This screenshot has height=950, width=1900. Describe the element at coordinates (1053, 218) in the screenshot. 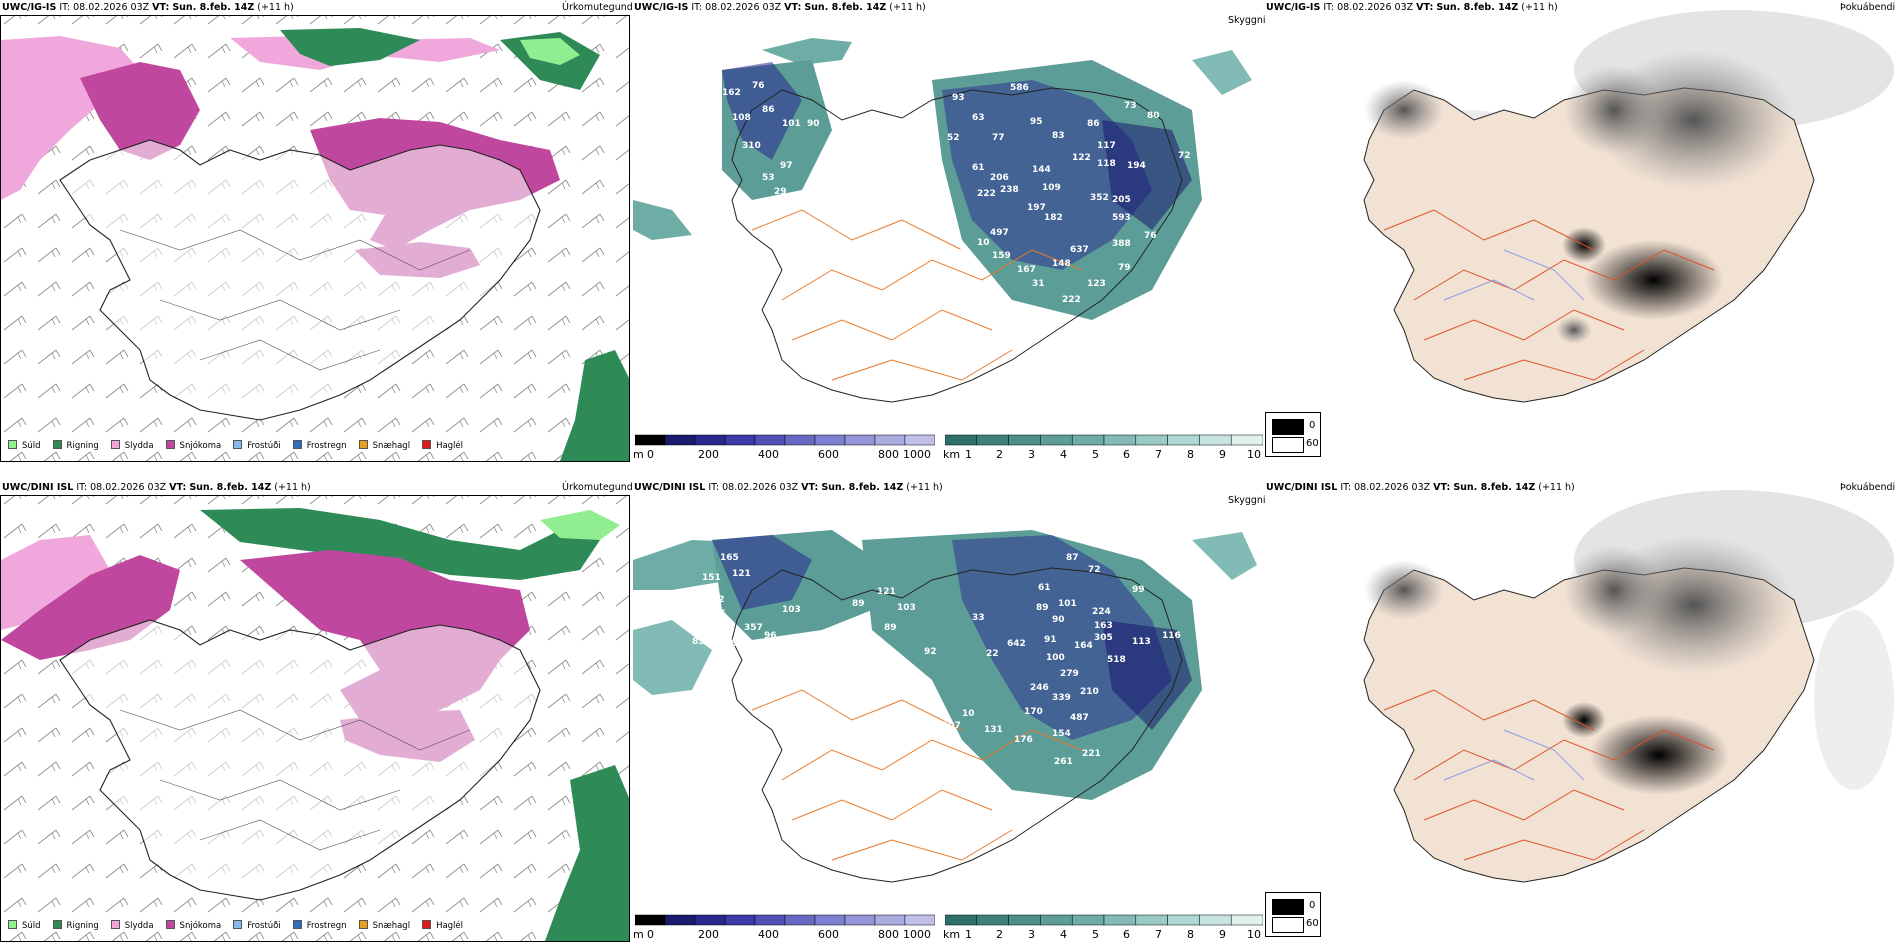

I see `ceiling-label: 182` at that location.